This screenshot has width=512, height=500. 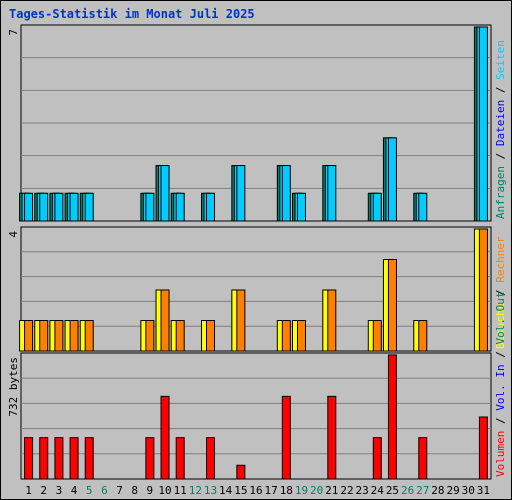 I want to click on x-tick-label: 31, so click(x=483, y=490).